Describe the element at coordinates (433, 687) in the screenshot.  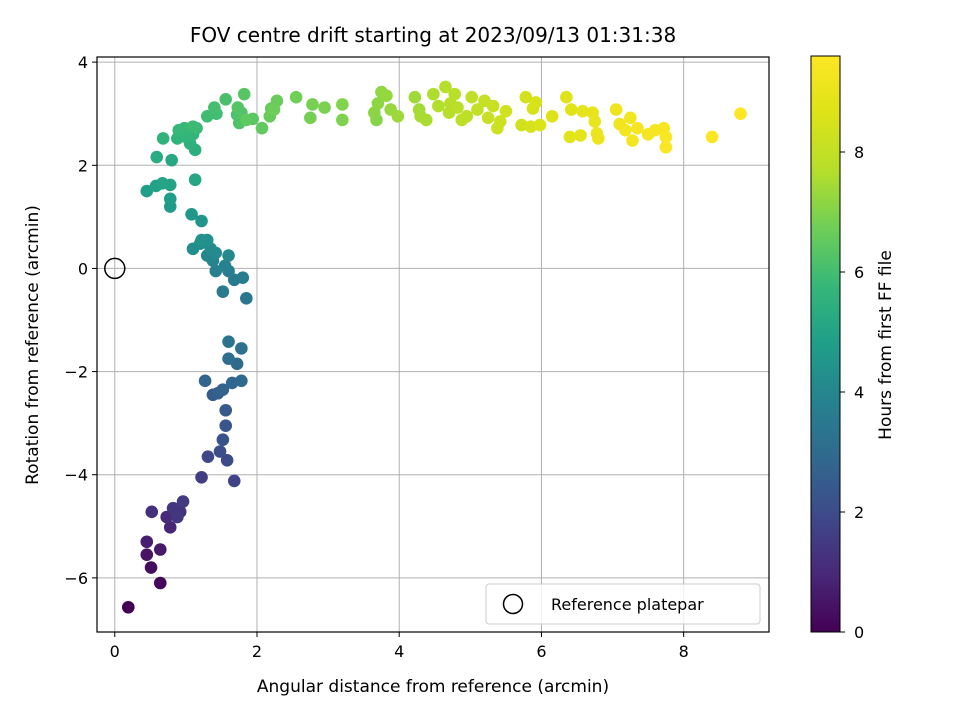
I see `x-axis-title: Angular distance from reference (arcmin)` at that location.